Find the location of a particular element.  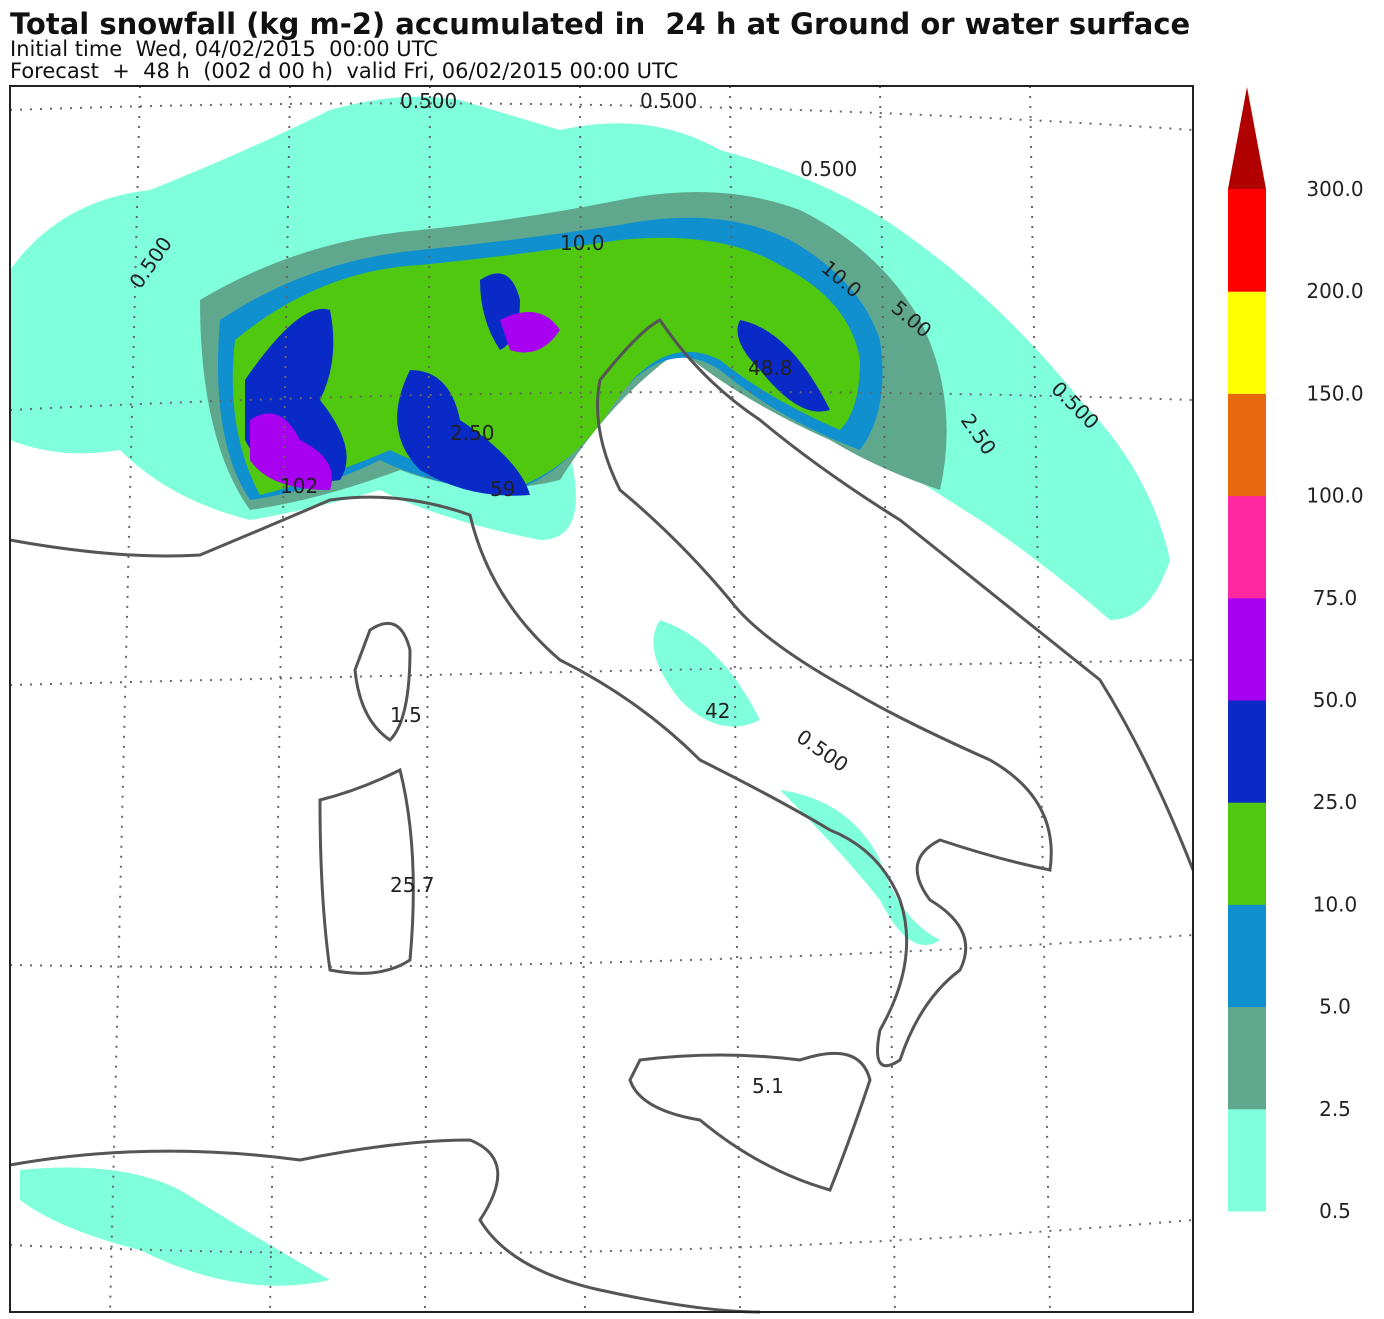

contour-label: 10.0 is located at coordinates (582, 243).